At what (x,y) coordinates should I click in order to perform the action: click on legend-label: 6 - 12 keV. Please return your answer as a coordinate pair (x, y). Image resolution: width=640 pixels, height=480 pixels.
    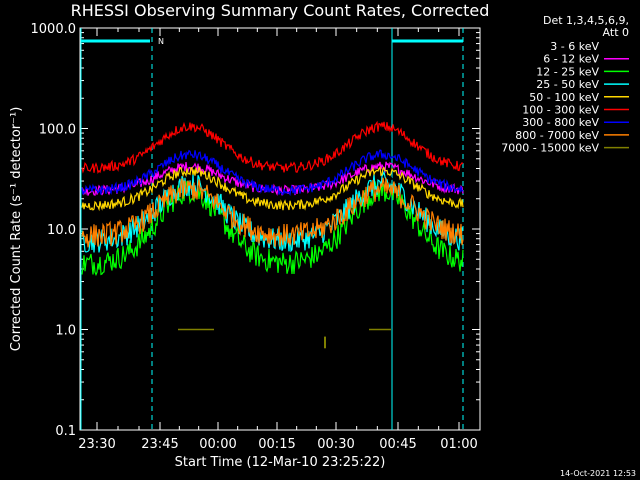
    Looking at the image, I should click on (571, 59).